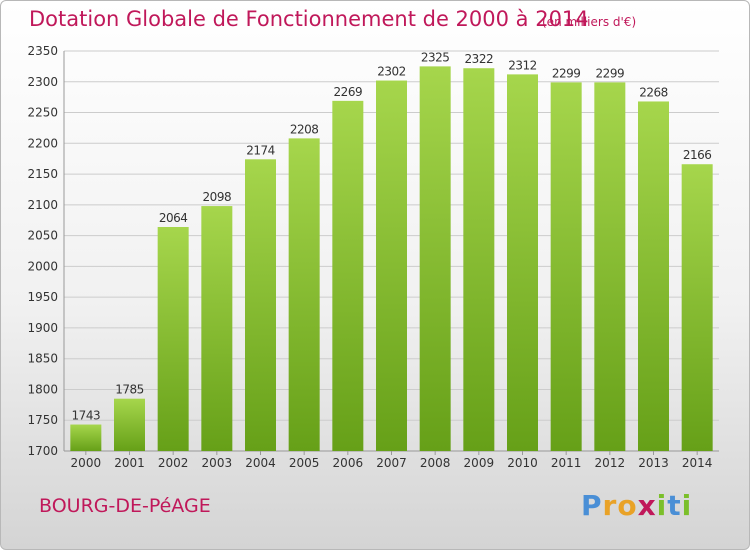 The width and height of the screenshot is (750, 550). I want to click on town-name: BOURG-DE-PéAGE, so click(125, 506).